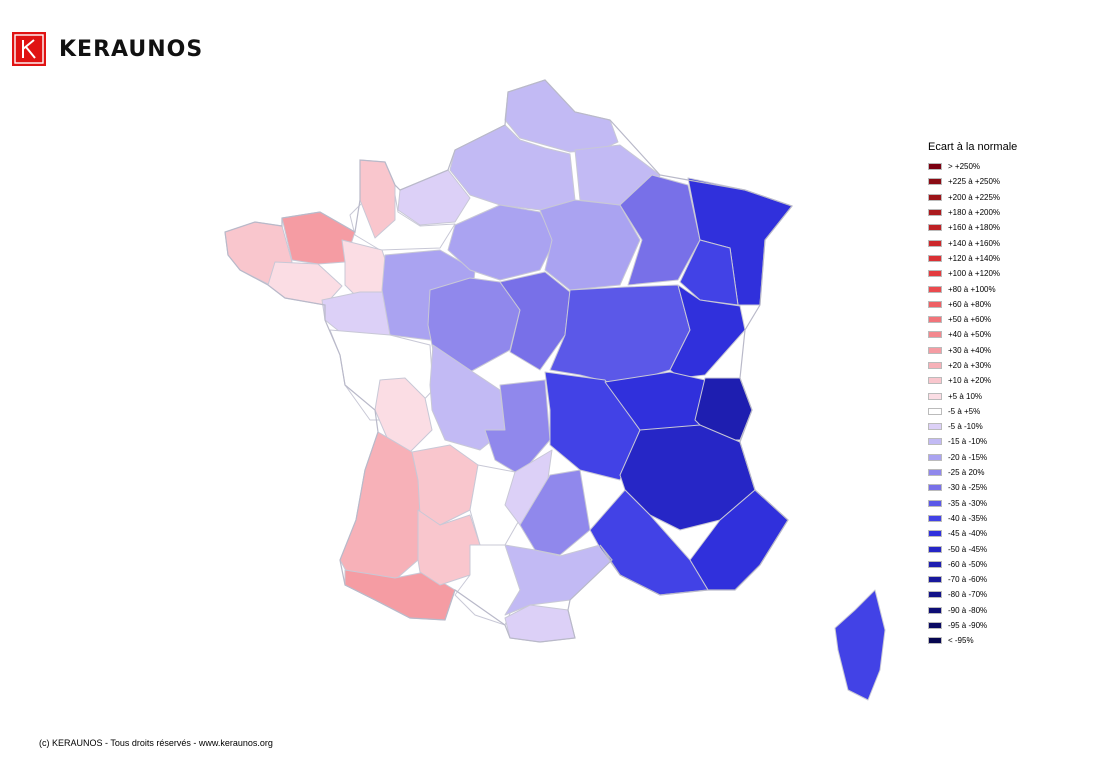 The image size is (1098, 777). I want to click on region-alpes, so click(687, 477).